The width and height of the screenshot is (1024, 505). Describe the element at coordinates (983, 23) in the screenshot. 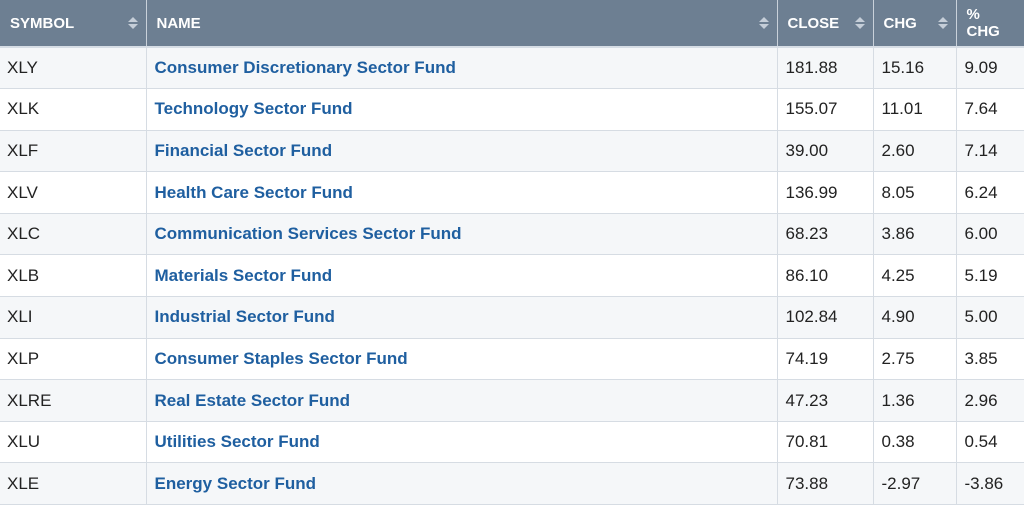

I see `column-header-pct-chg-label: % CHG` at that location.